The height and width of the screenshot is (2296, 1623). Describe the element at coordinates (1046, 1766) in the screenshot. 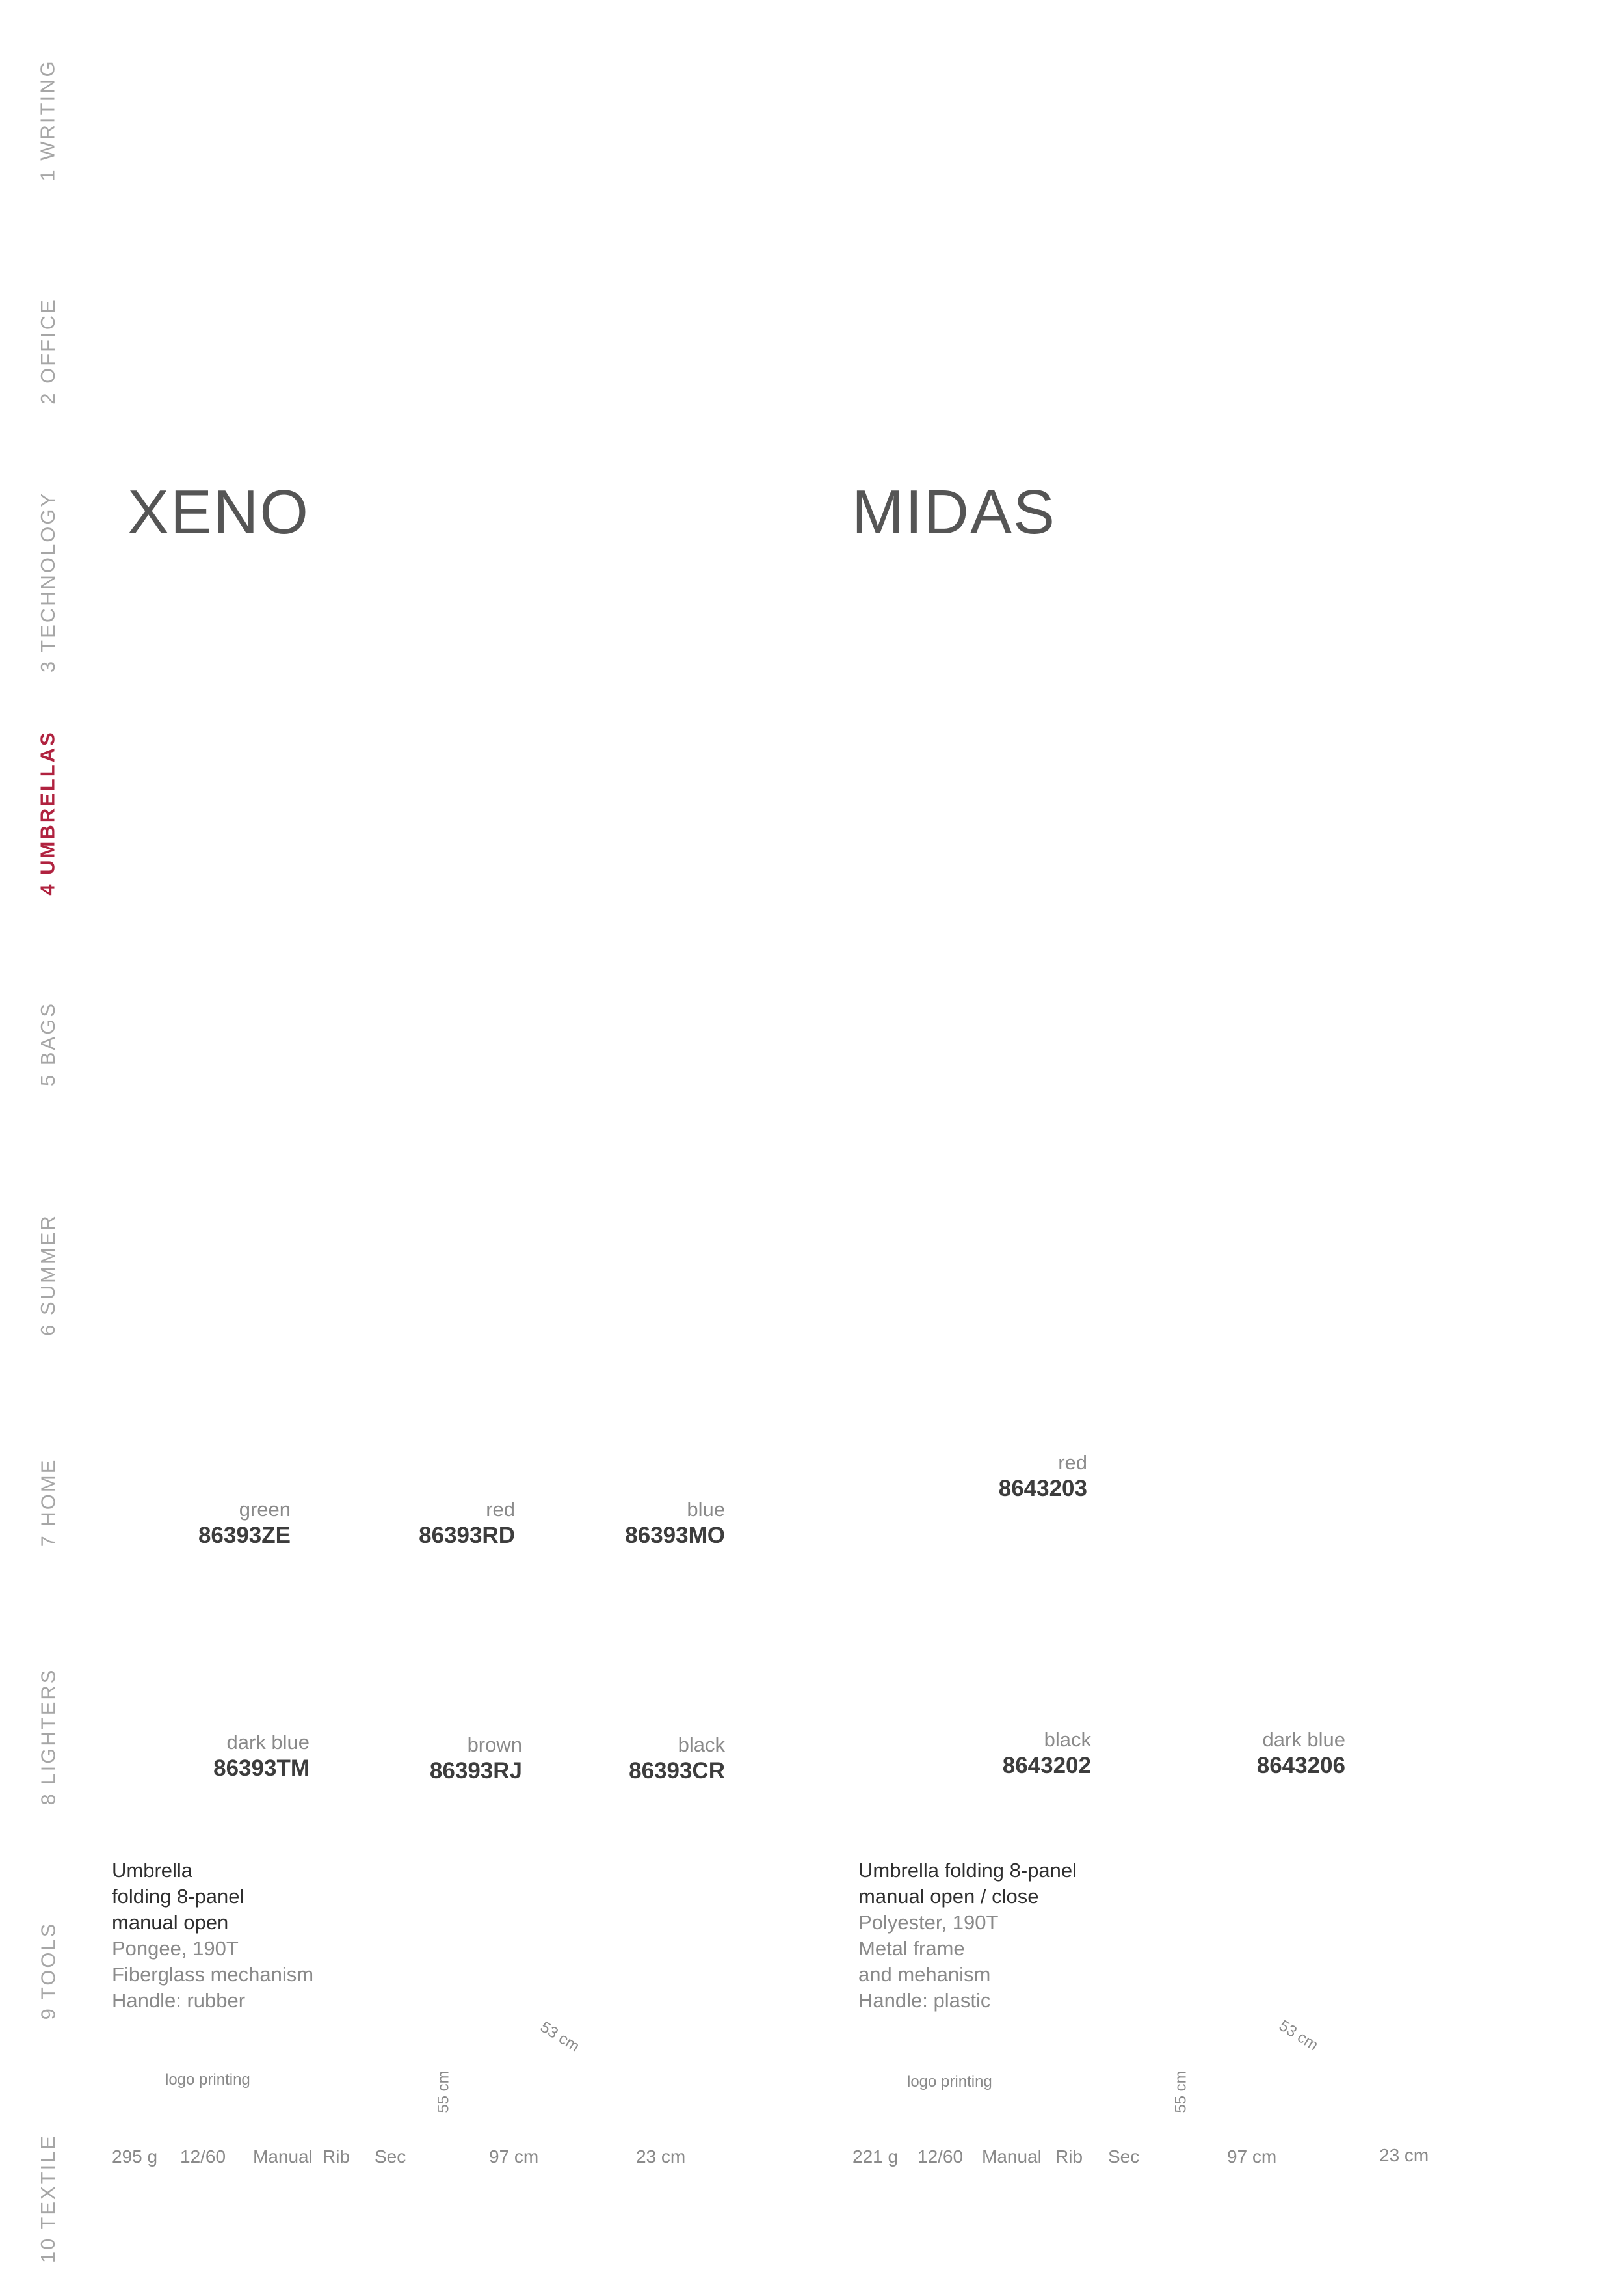

I see `variant-code: 8643202` at that location.